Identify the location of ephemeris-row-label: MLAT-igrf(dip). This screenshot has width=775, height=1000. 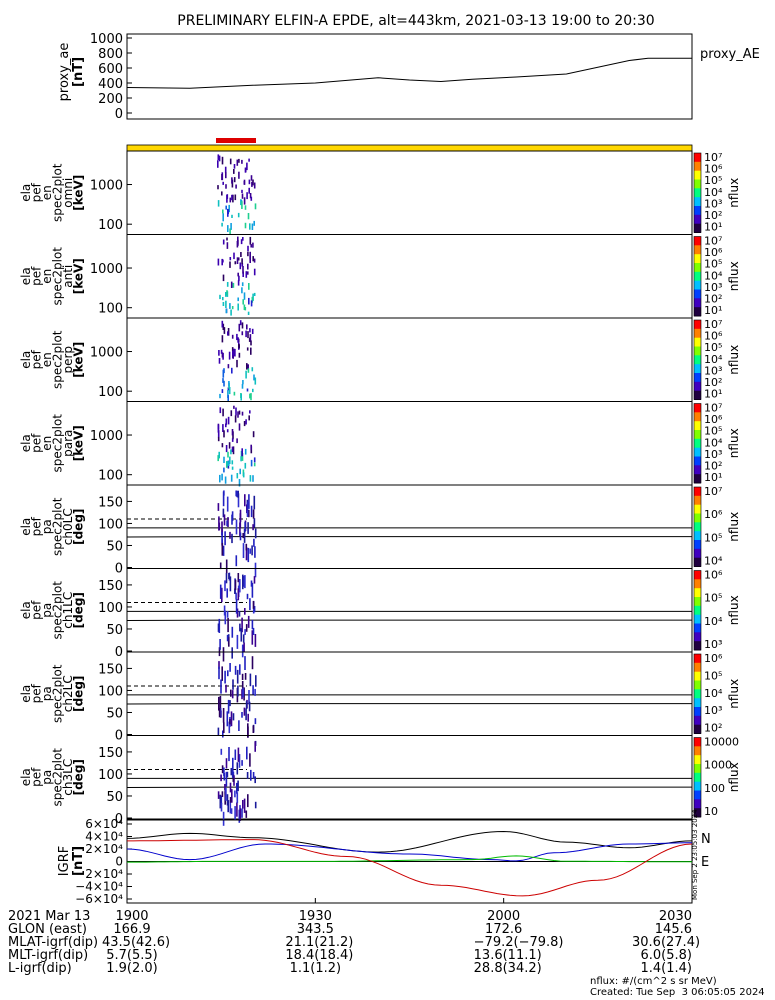
(53, 942).